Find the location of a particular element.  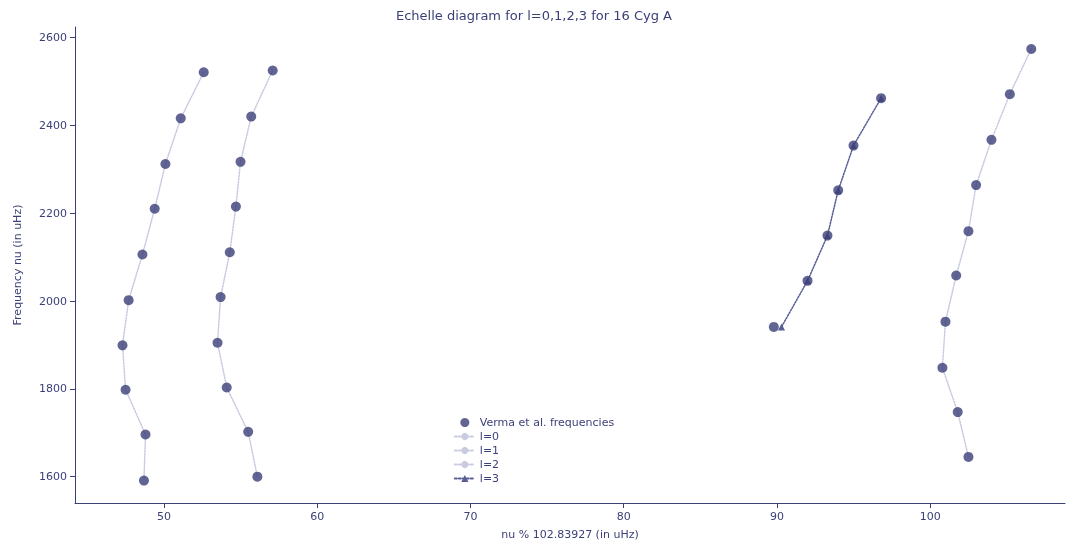

x-tick-label: 50 is located at coordinates (163, 516).